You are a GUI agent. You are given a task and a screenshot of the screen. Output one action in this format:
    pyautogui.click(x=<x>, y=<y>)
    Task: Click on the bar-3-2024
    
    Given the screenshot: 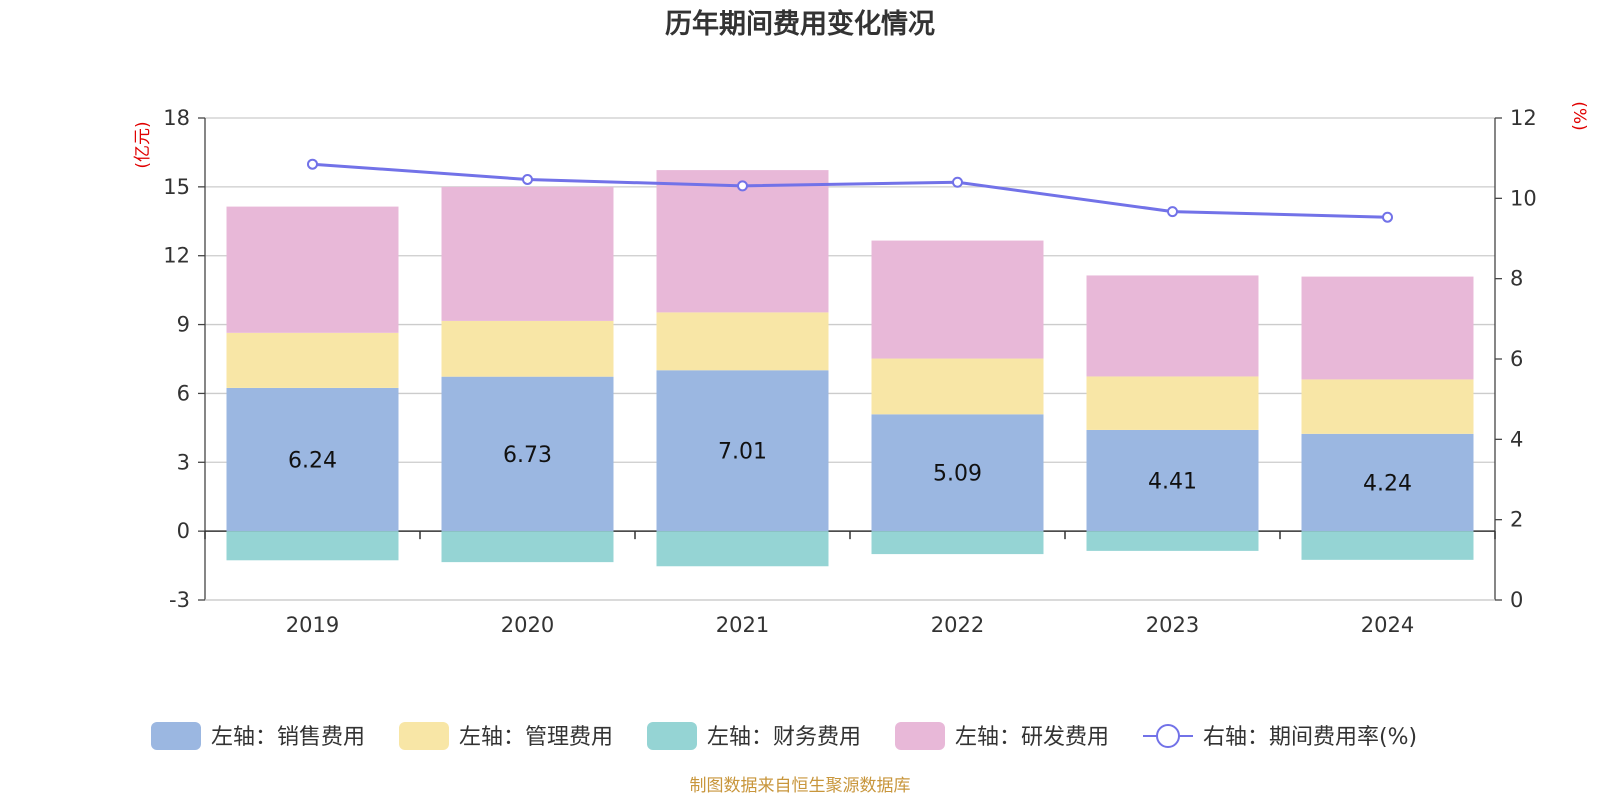 What is the action you would take?
    pyautogui.click(x=1387, y=328)
    